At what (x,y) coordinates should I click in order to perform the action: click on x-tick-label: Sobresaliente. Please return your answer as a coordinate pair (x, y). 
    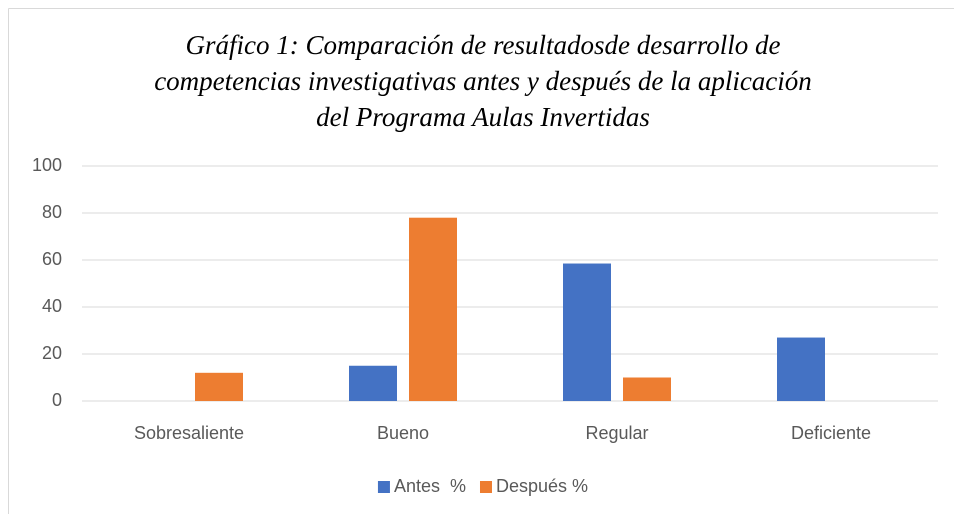
    Looking at the image, I should click on (189, 433).